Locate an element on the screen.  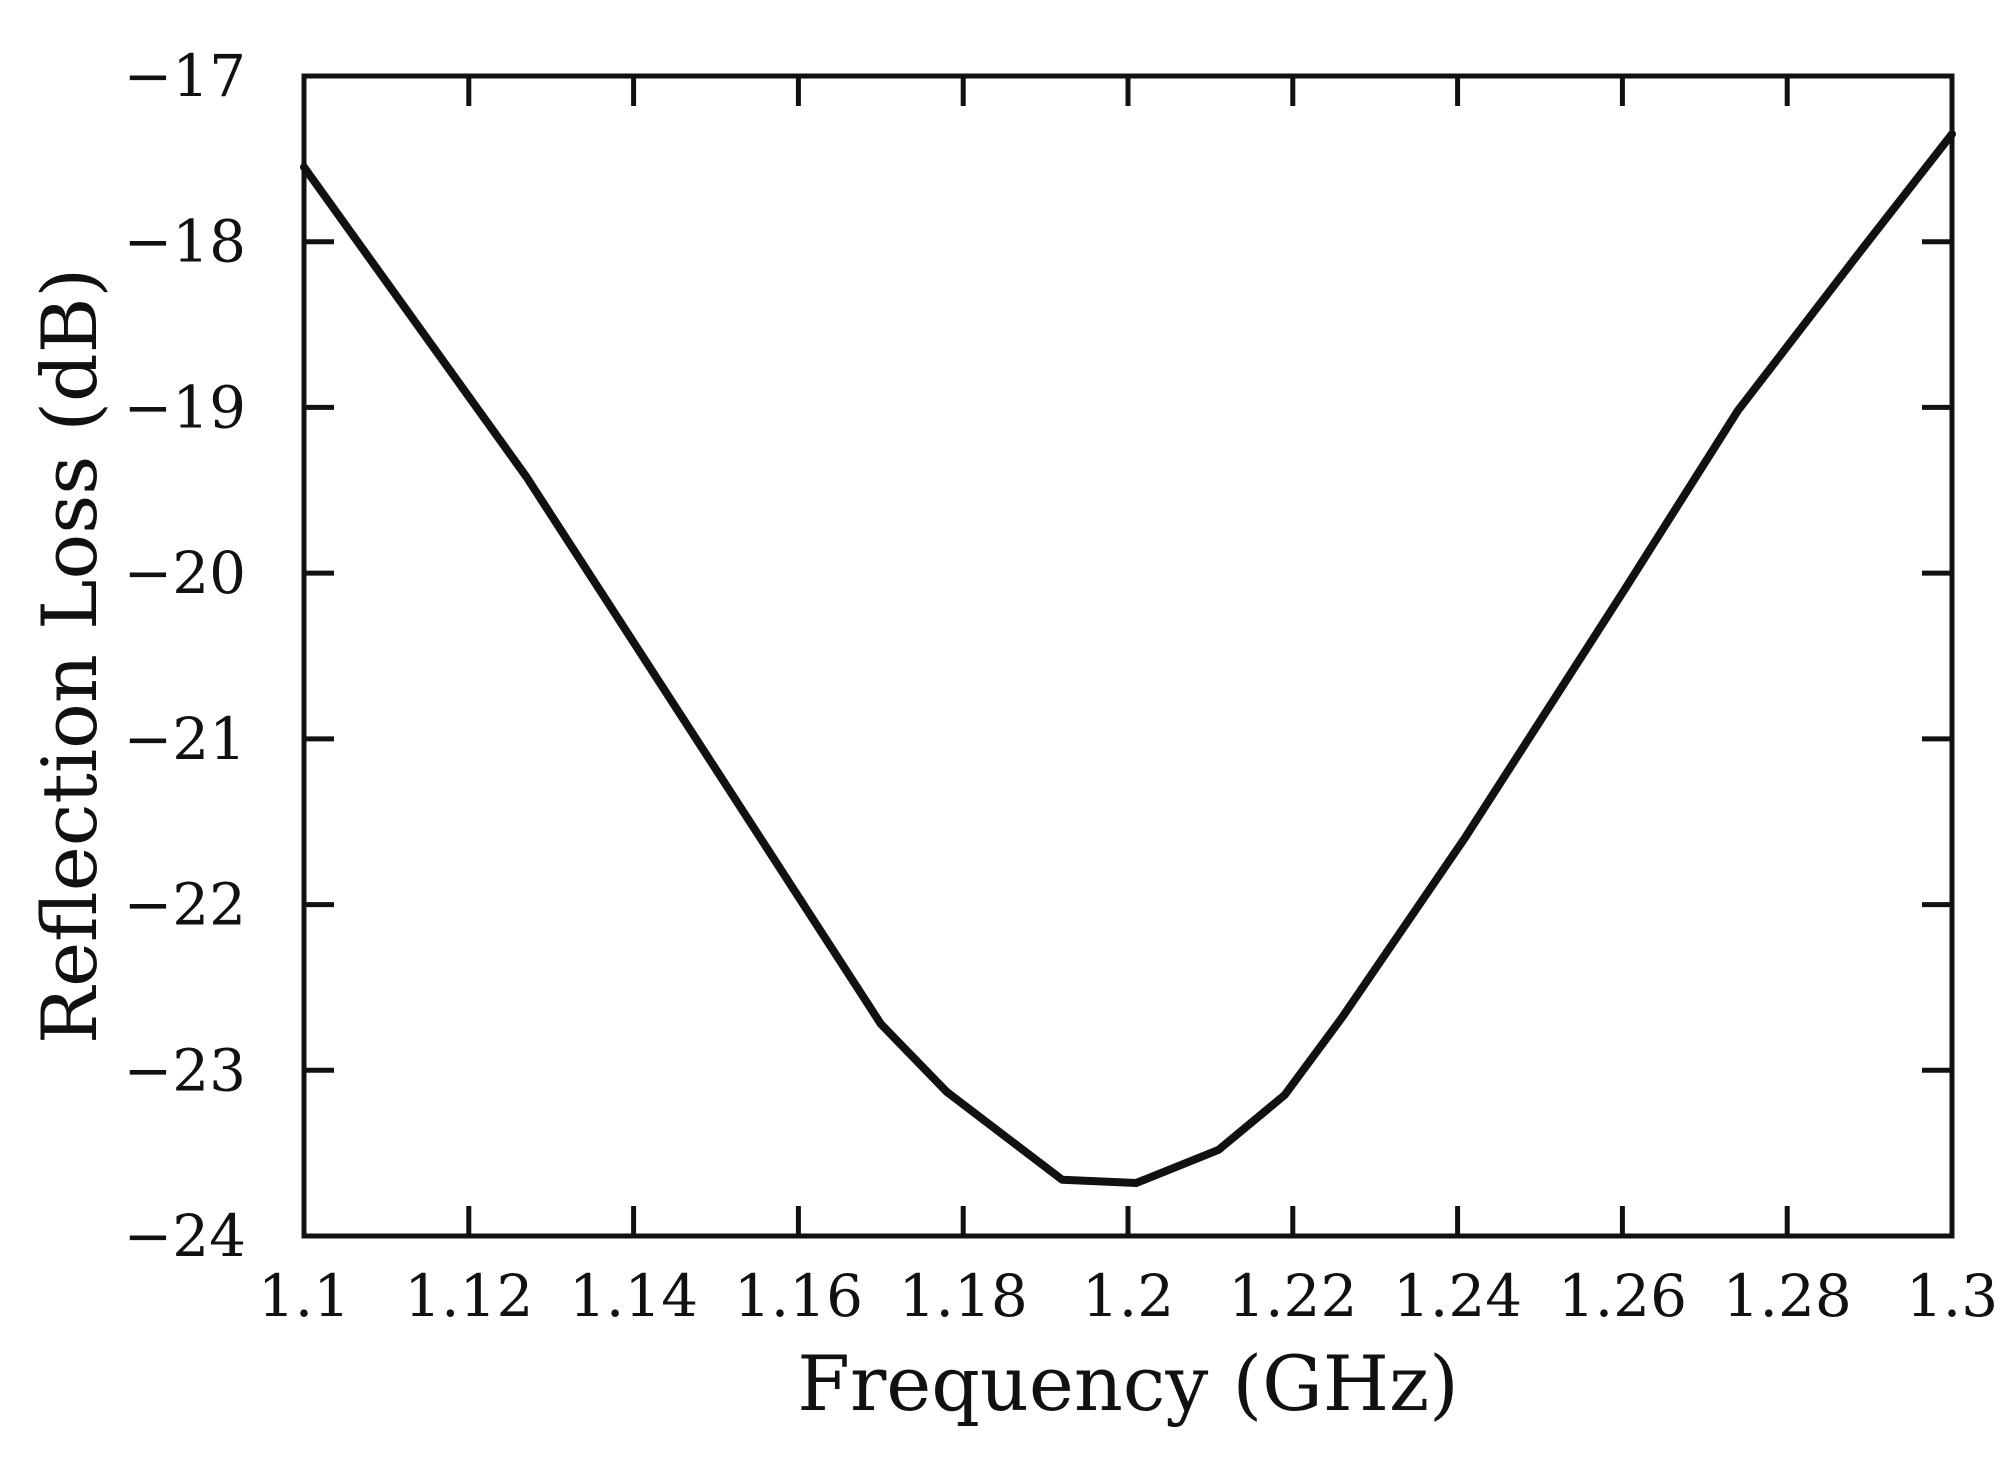
x-tick-label: 1.28 is located at coordinates (1787, 1296).